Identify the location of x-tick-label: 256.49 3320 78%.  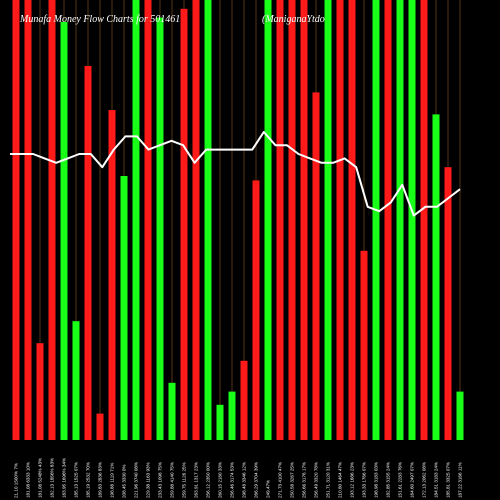
(316, 480).